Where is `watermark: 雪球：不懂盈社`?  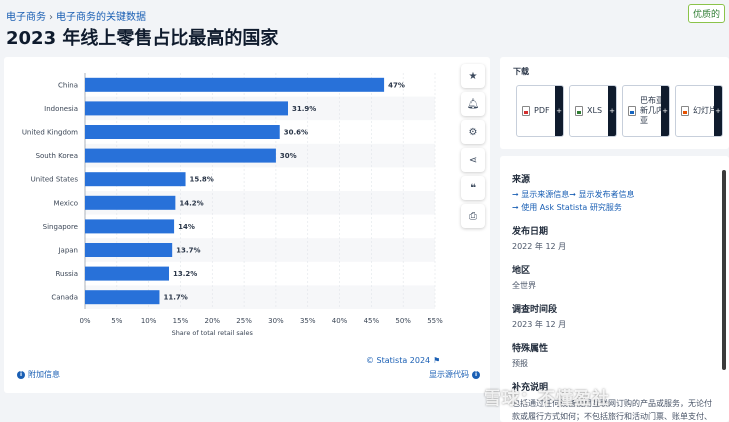 watermark: 雪球：不懂盈社 is located at coordinates (547, 399).